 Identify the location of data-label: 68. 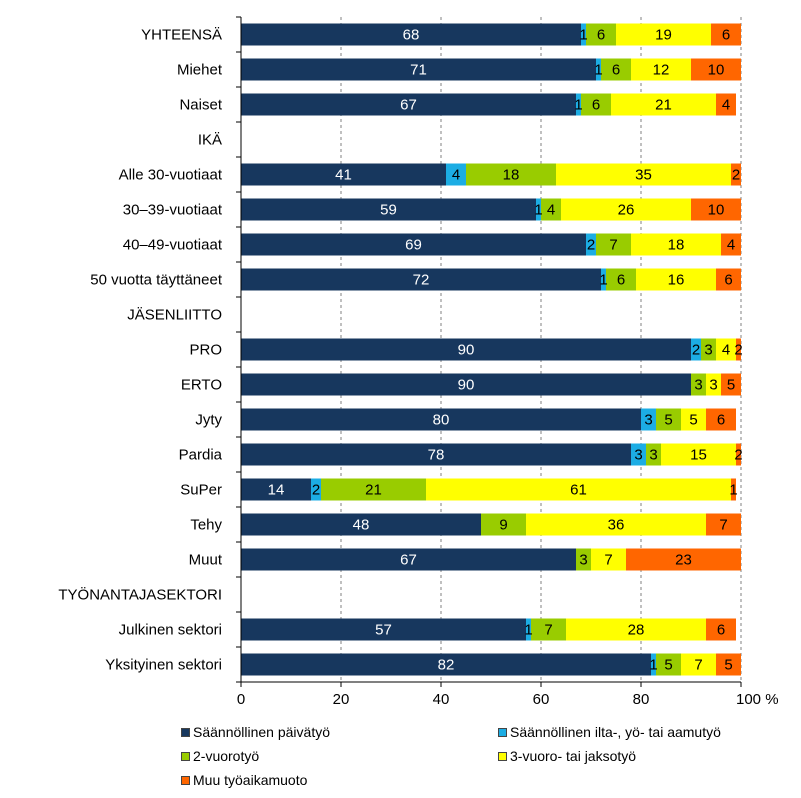
(411, 35).